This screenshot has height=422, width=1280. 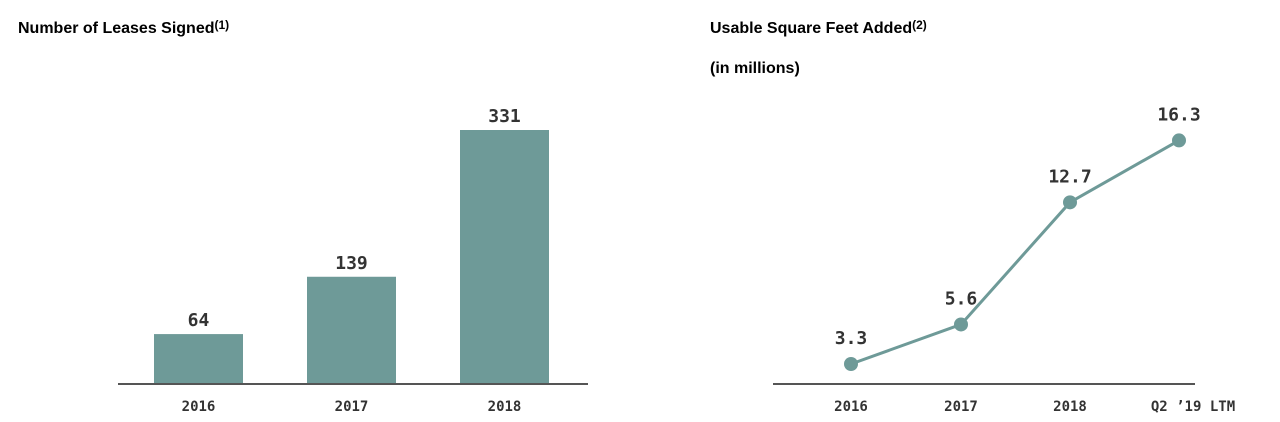 I want to click on bar-2018, so click(x=504, y=256).